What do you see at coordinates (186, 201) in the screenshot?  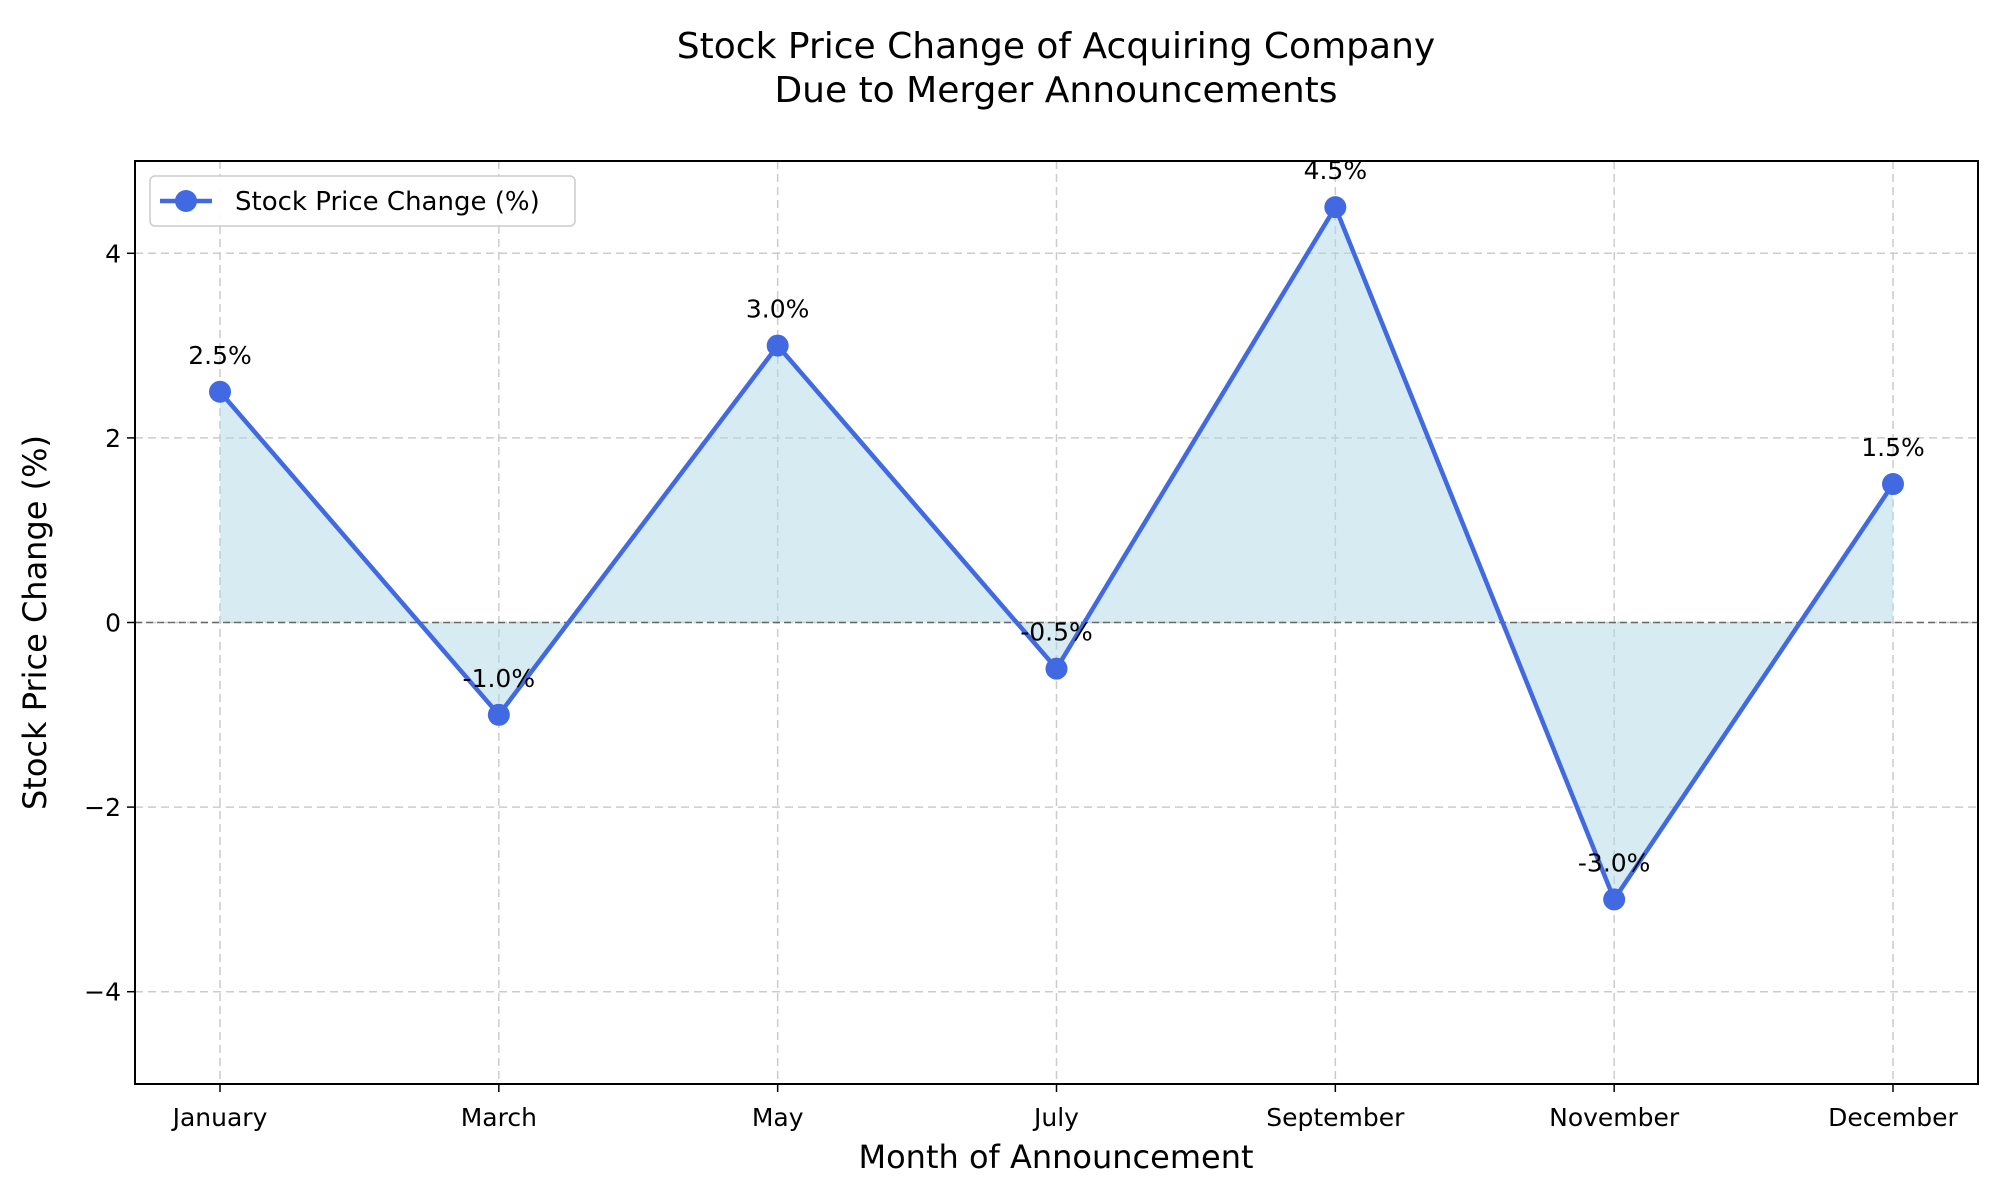 I see `legend-marker` at bounding box center [186, 201].